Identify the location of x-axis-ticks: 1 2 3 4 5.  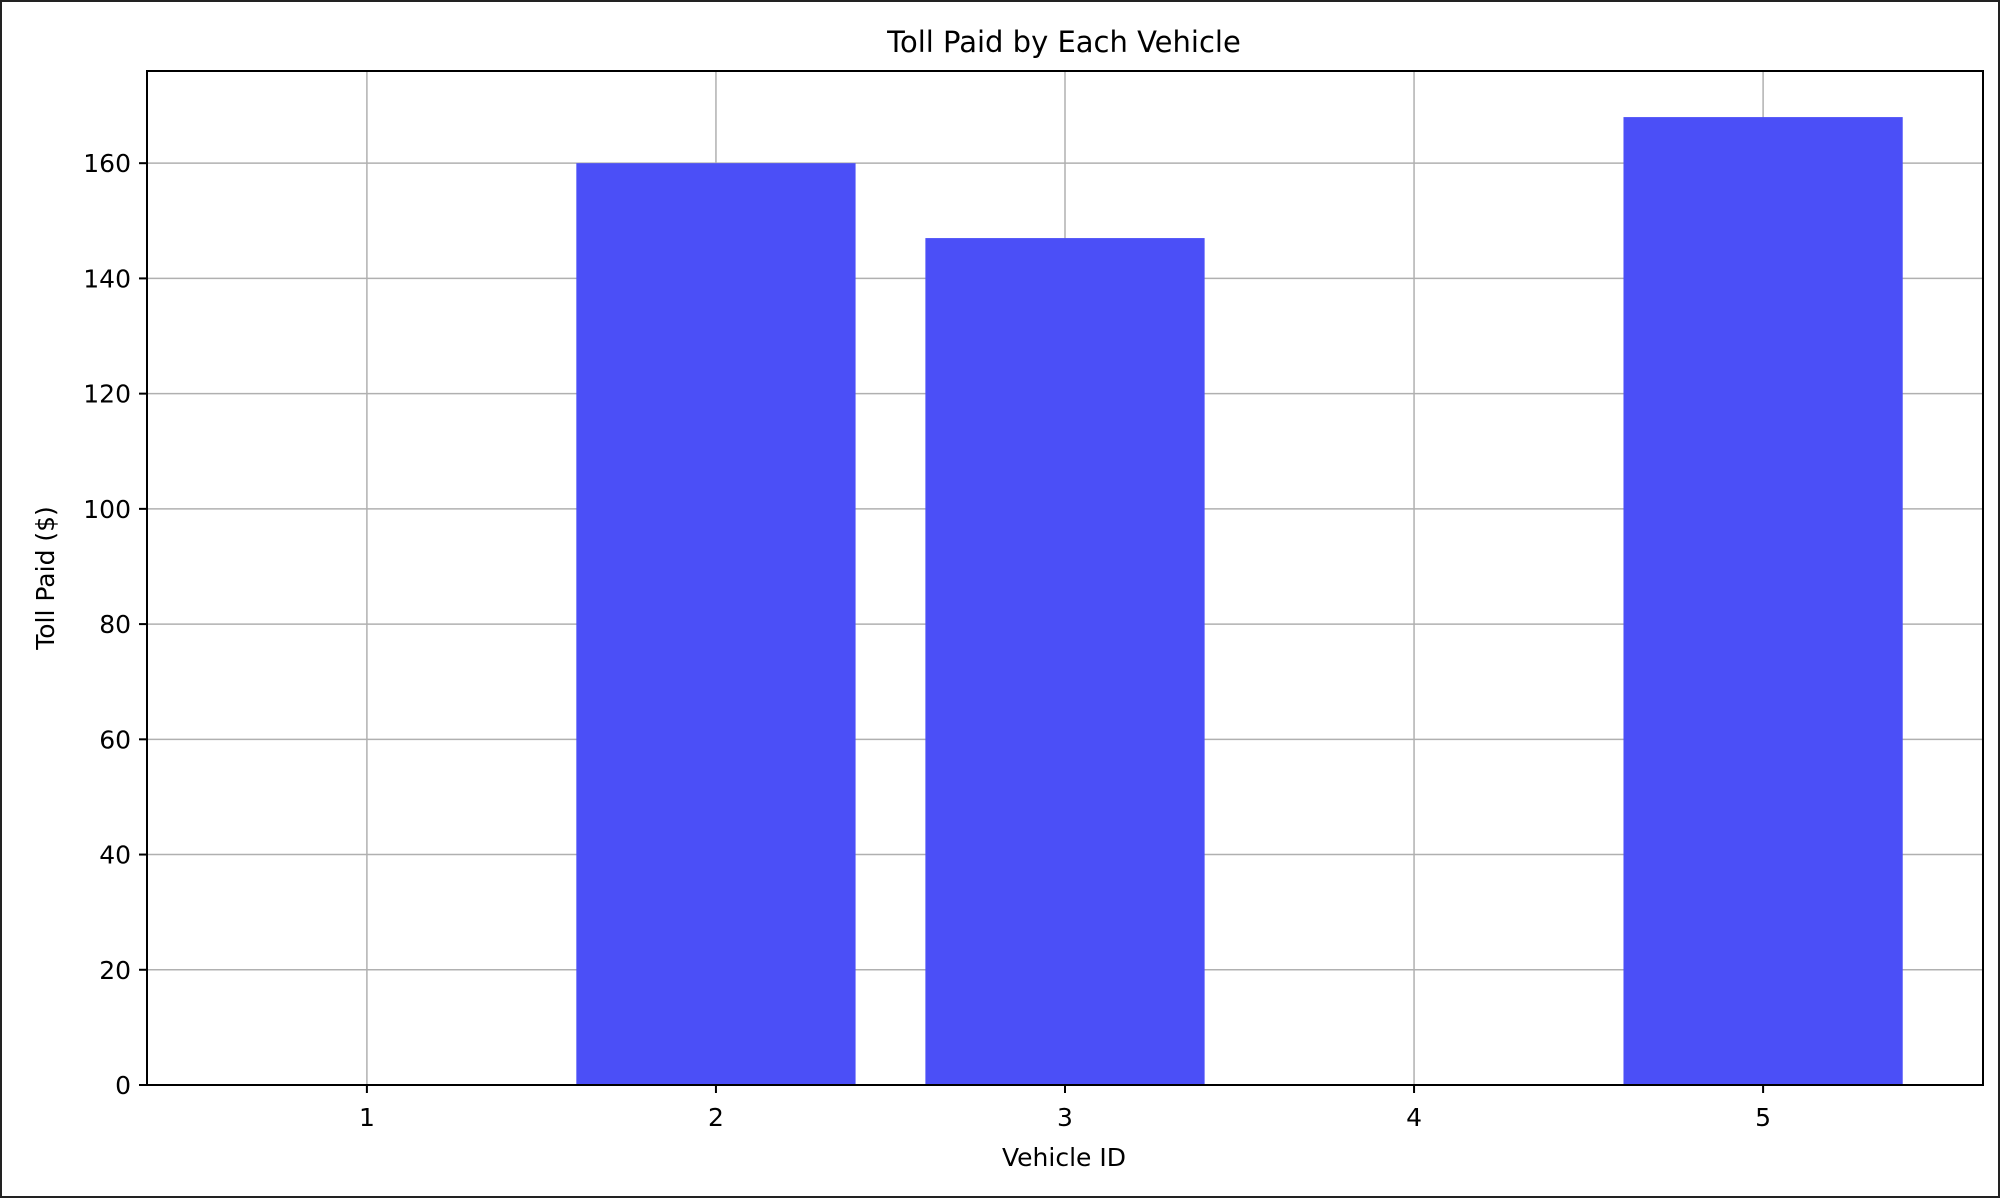
(1065, 1108).